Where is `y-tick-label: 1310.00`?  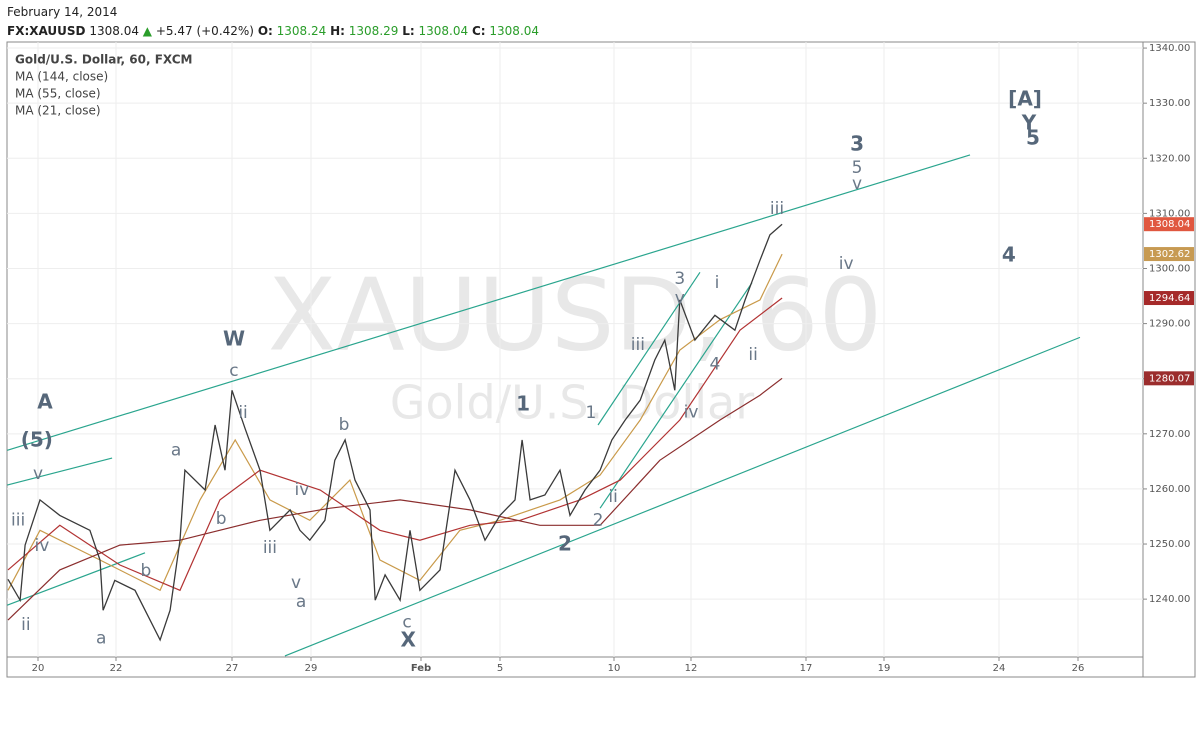 y-tick-label: 1310.00 is located at coordinates (1169, 213).